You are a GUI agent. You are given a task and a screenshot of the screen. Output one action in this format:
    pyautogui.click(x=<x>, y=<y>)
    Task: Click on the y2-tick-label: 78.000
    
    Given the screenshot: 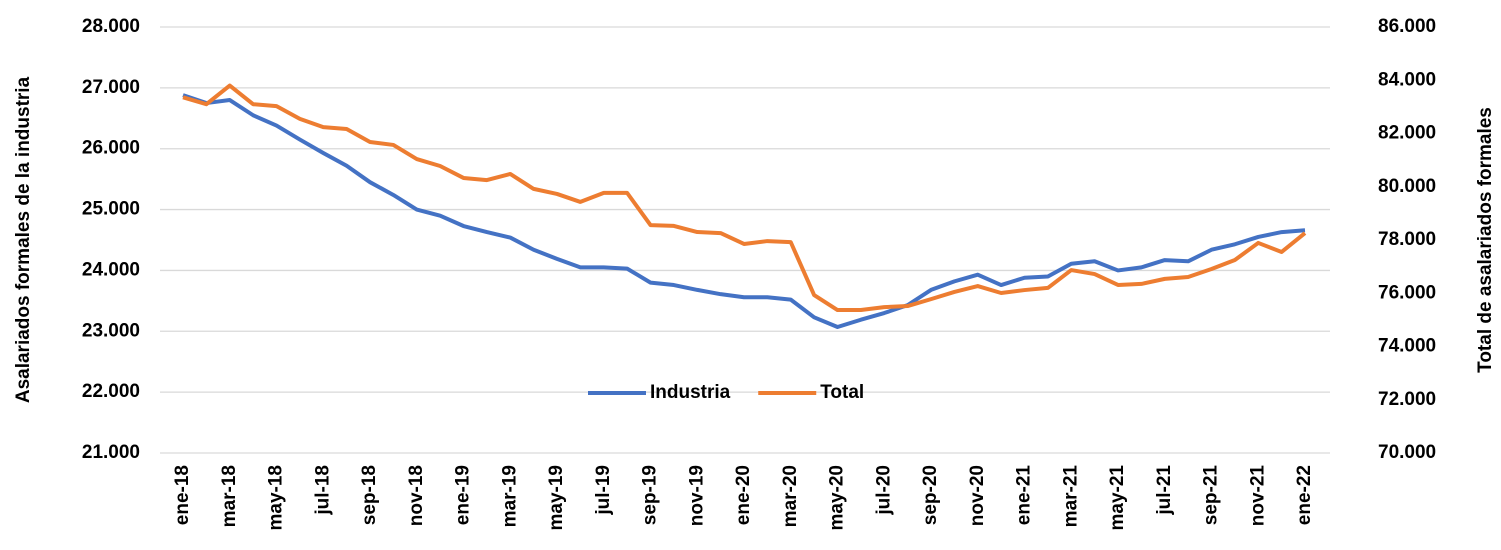 What is the action you would take?
    pyautogui.click(x=1407, y=239)
    